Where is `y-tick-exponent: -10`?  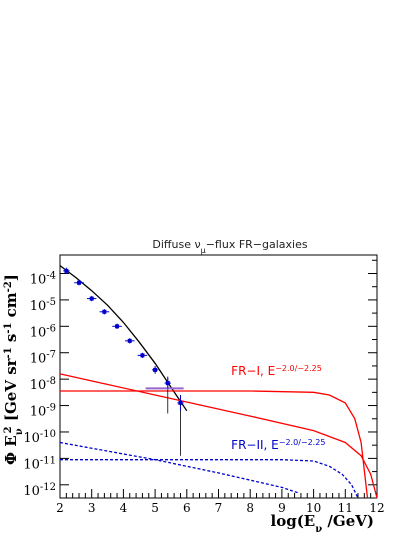 y-tick-exponent: -10 is located at coordinates (48, 433).